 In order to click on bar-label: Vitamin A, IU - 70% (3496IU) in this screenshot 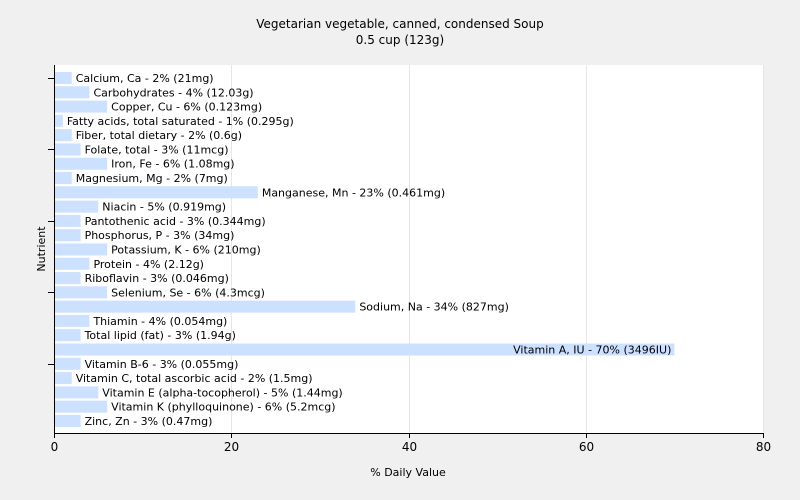, I will do `click(592, 350)`.